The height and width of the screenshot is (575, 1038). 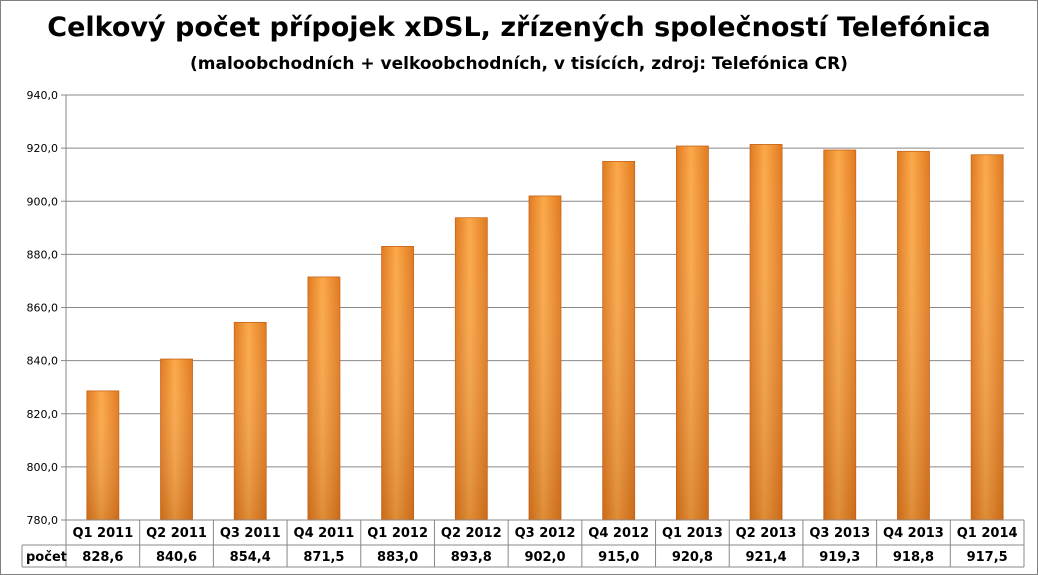 I want to click on value-label: 920,8, so click(x=692, y=557).